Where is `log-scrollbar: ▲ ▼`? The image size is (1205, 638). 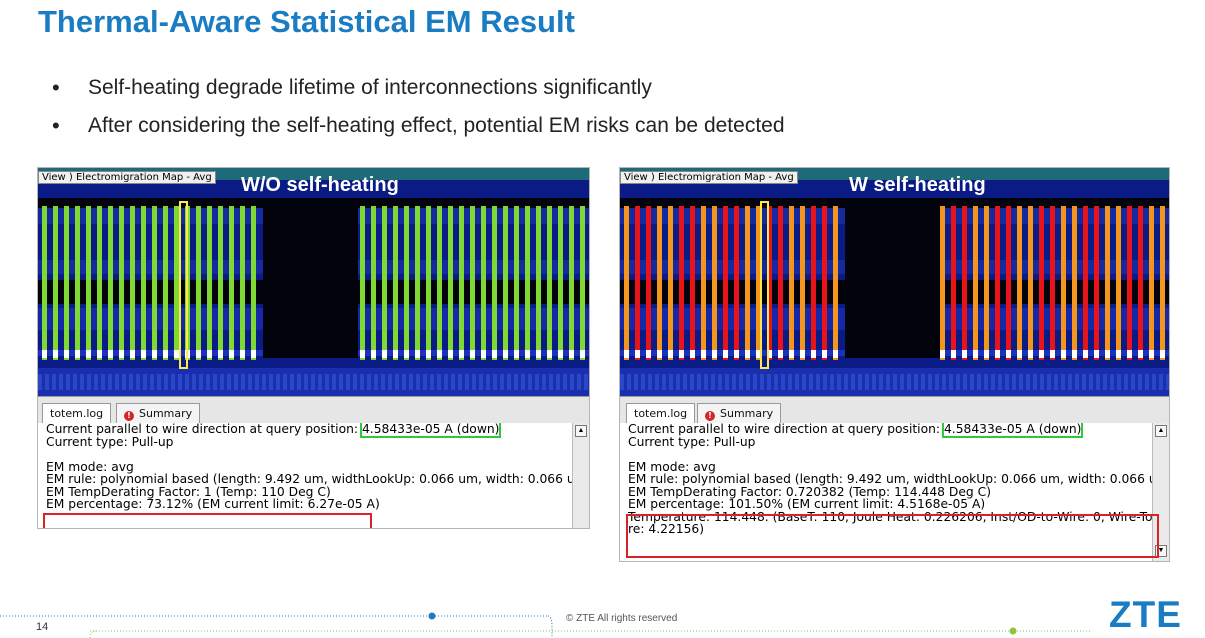
log-scrollbar: ▲ ▼ is located at coordinates (1160, 492).